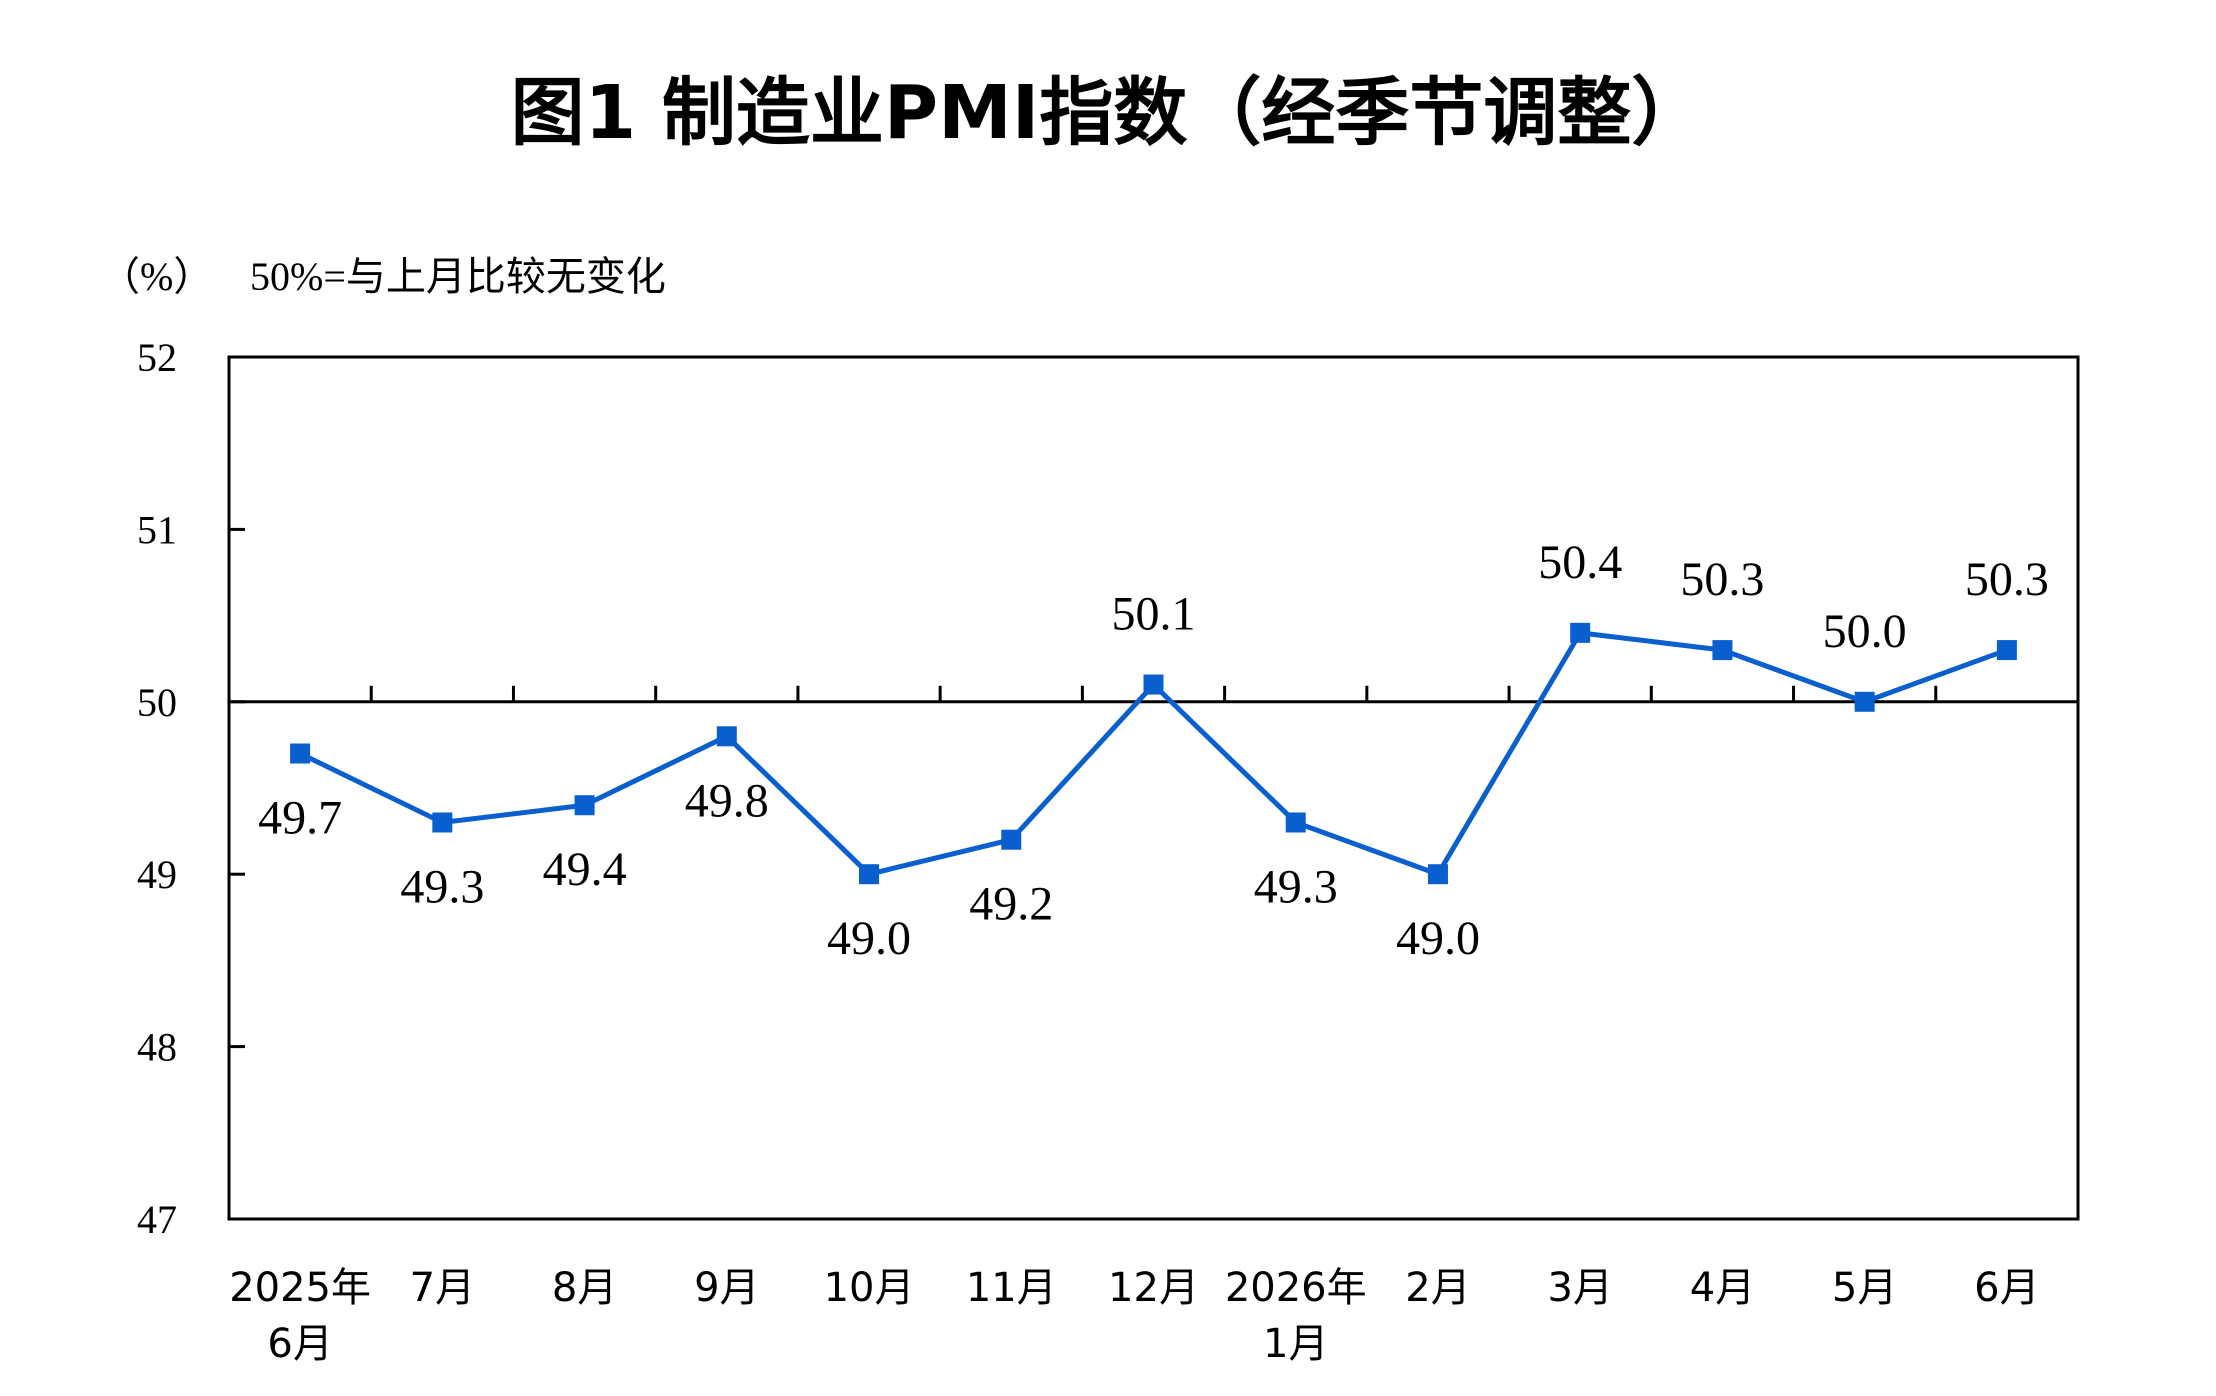 The width and height of the screenshot is (2216, 1396). I want to click on data-label: 50.1, so click(1154, 614).